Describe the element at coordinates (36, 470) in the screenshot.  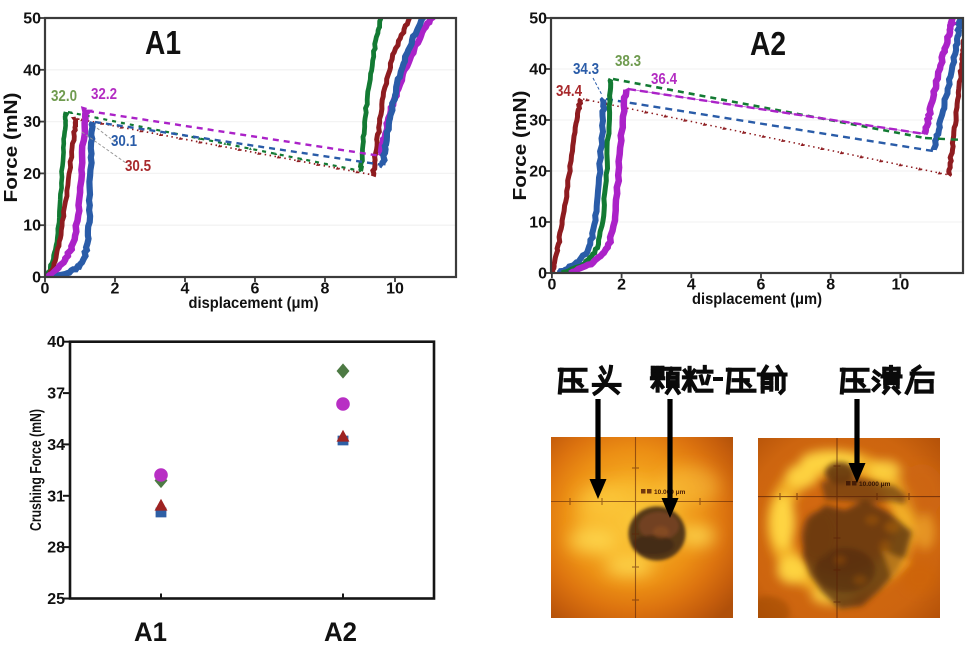
I see `svg-text: Crushing Force (mN)` at that location.